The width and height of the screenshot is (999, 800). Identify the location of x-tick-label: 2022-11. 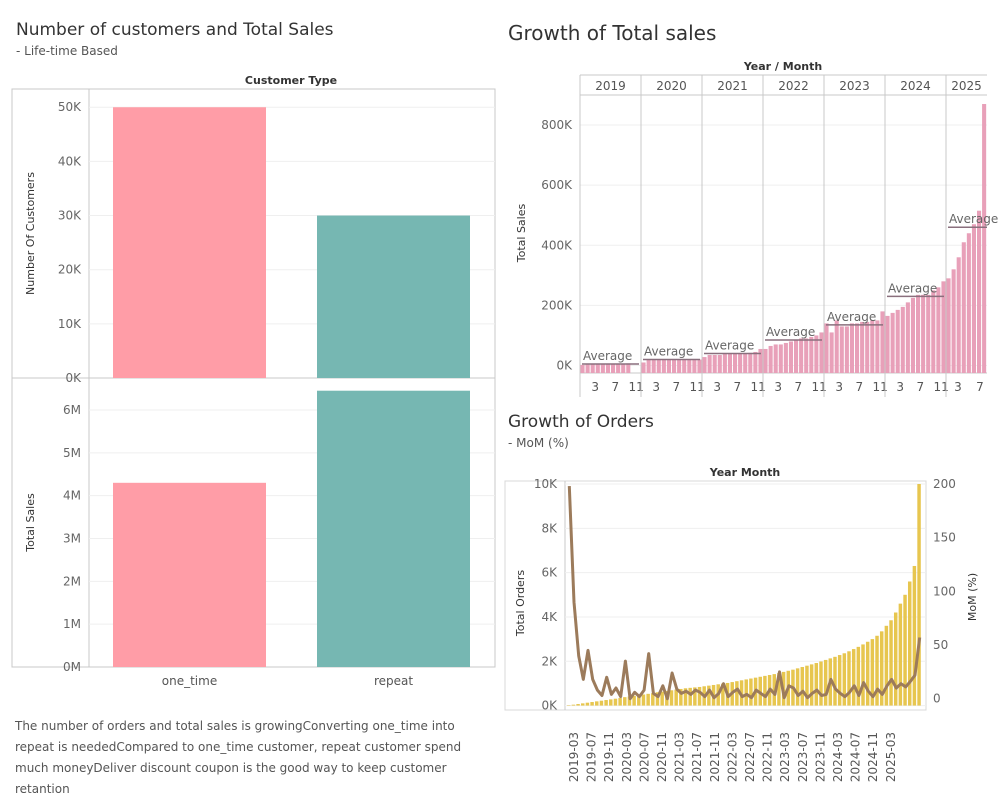
(768, 757).